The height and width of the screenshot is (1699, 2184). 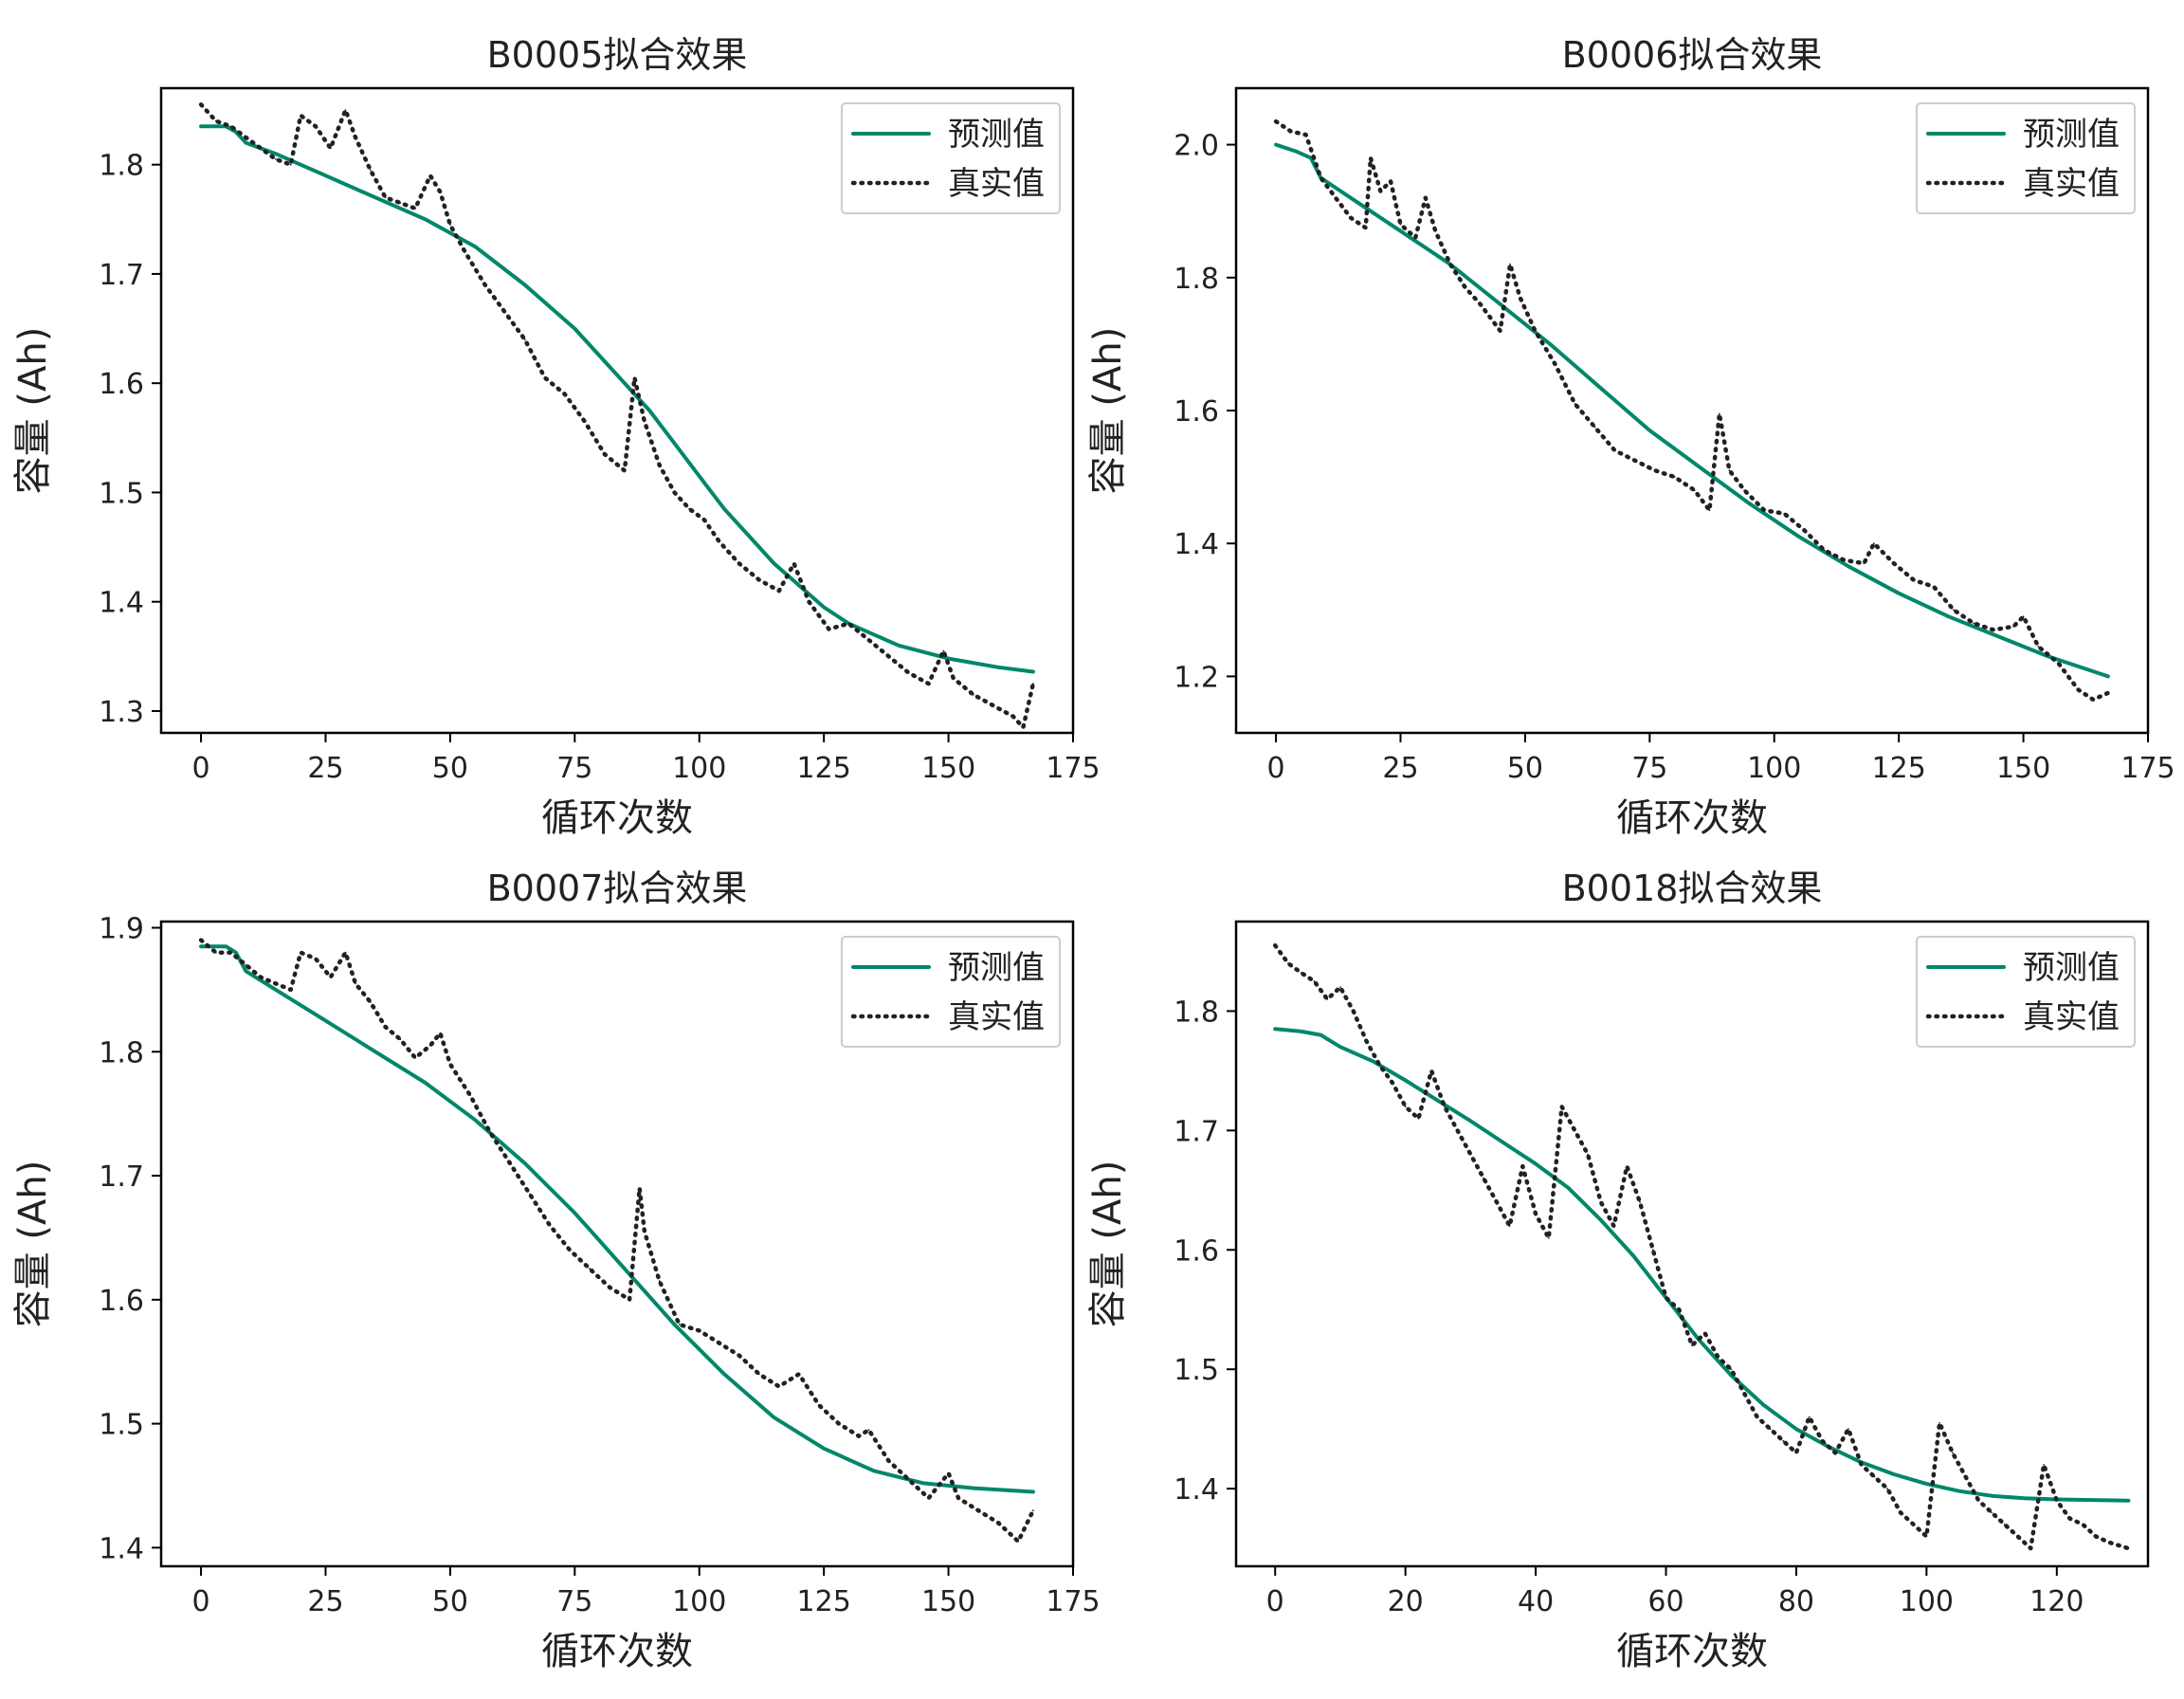 I want to click on series-line-actual, so click(x=1692, y=411).